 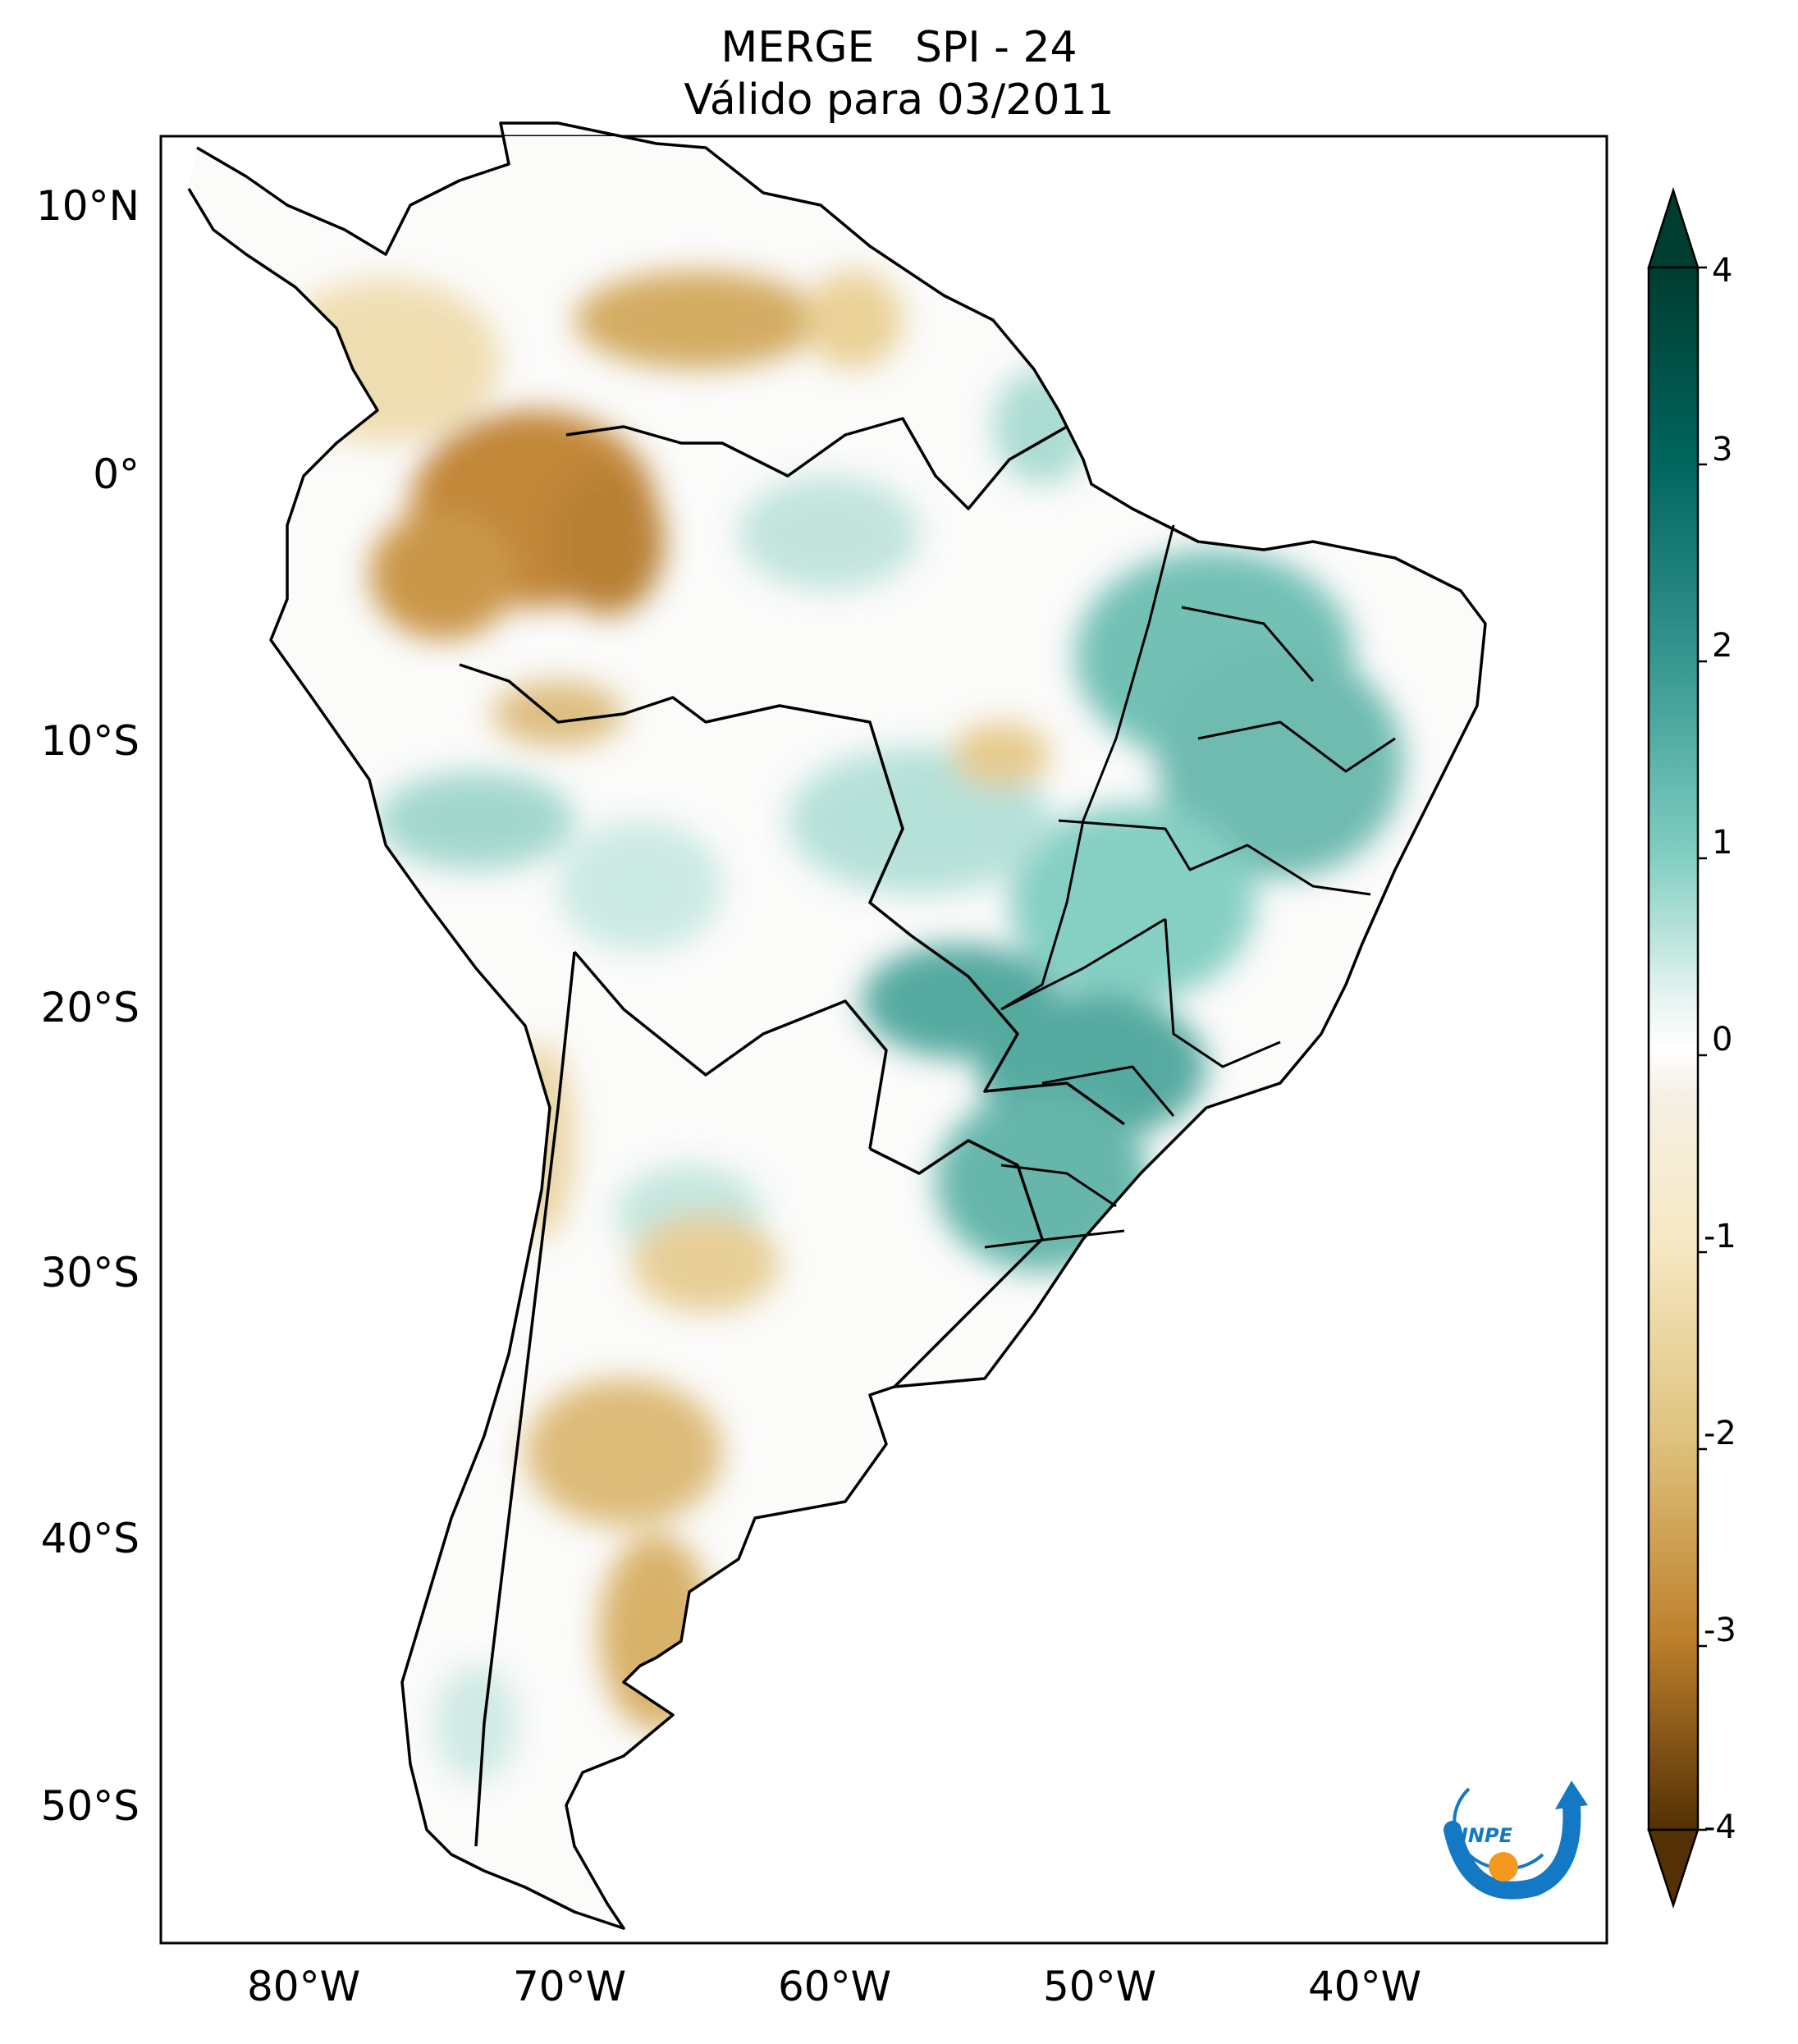 I want to click on lat-tick-label: 40°S, so click(x=90, y=1538).